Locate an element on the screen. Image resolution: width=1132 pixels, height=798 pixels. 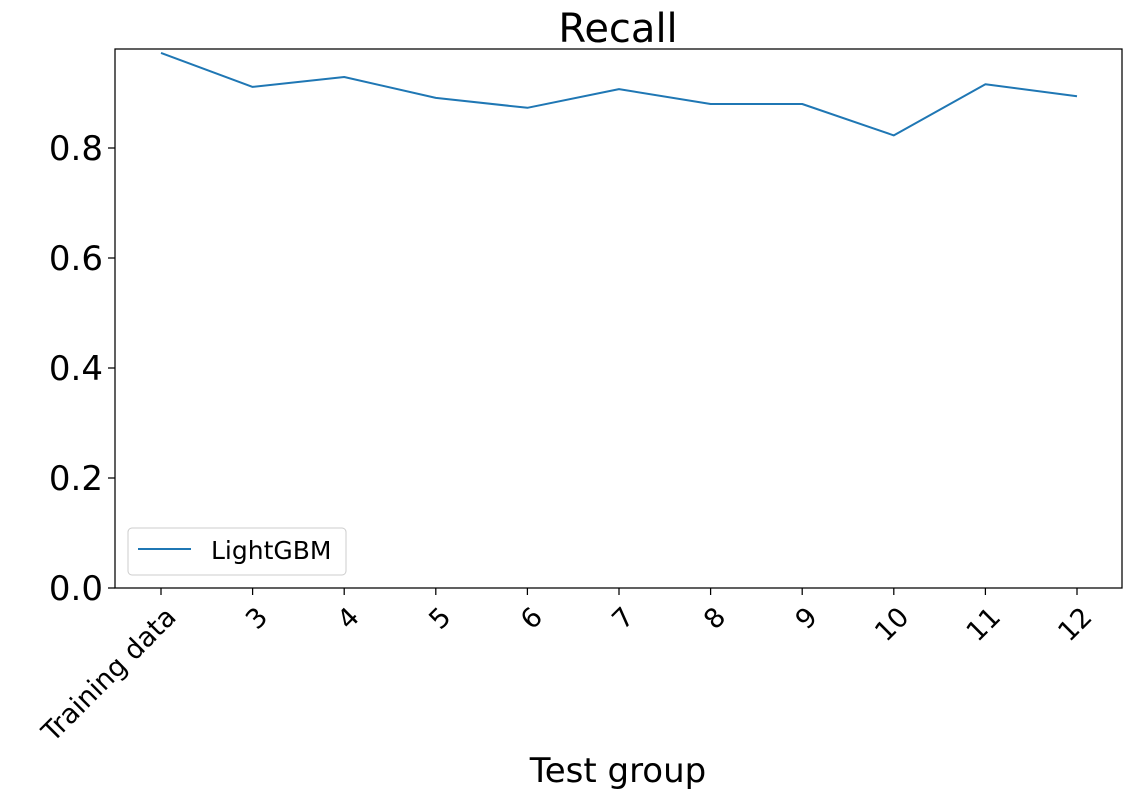
x-tick-label: 10 is located at coordinates (892, 625).